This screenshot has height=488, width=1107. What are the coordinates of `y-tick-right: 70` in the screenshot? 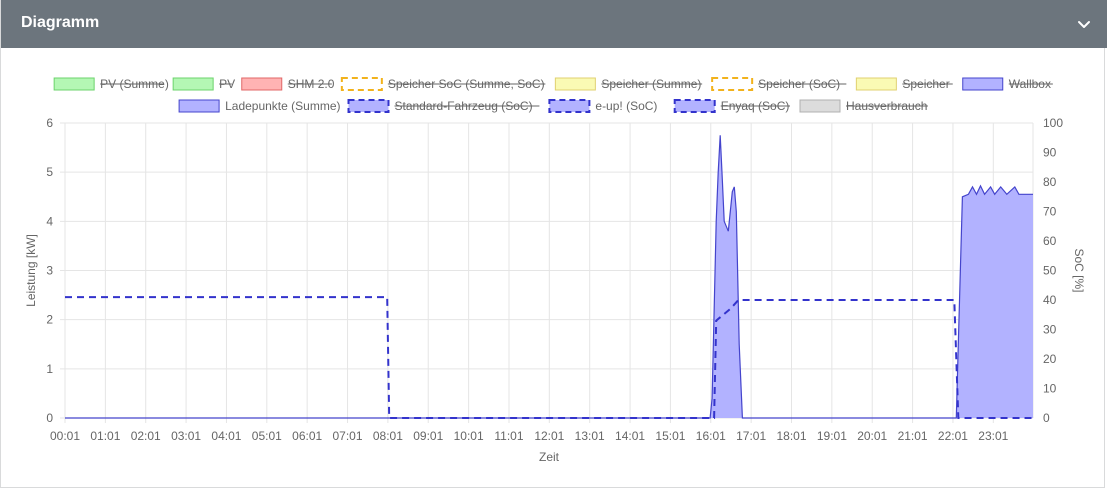 It's located at (1050, 212).